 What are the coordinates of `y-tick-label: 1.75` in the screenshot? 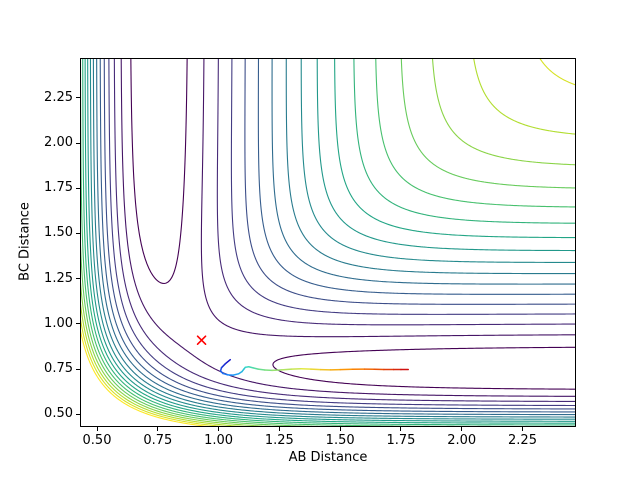 It's located at (58, 188).